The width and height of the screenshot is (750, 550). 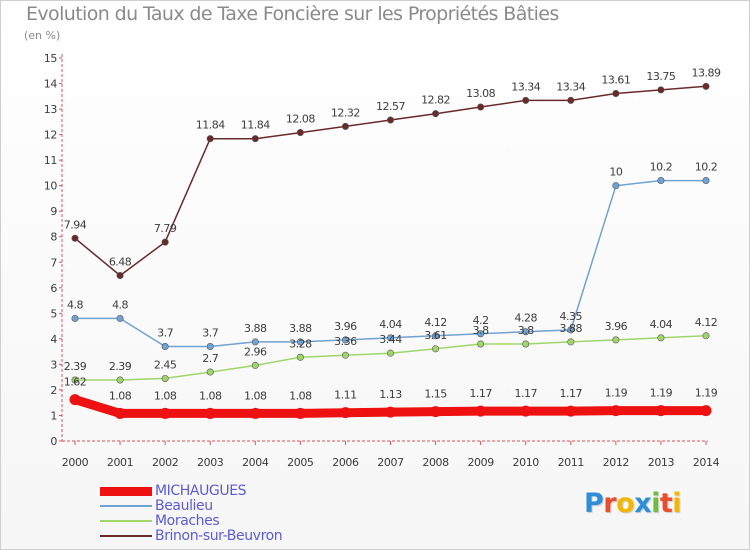 I want to click on data-label: 3.8, so click(x=526, y=330).